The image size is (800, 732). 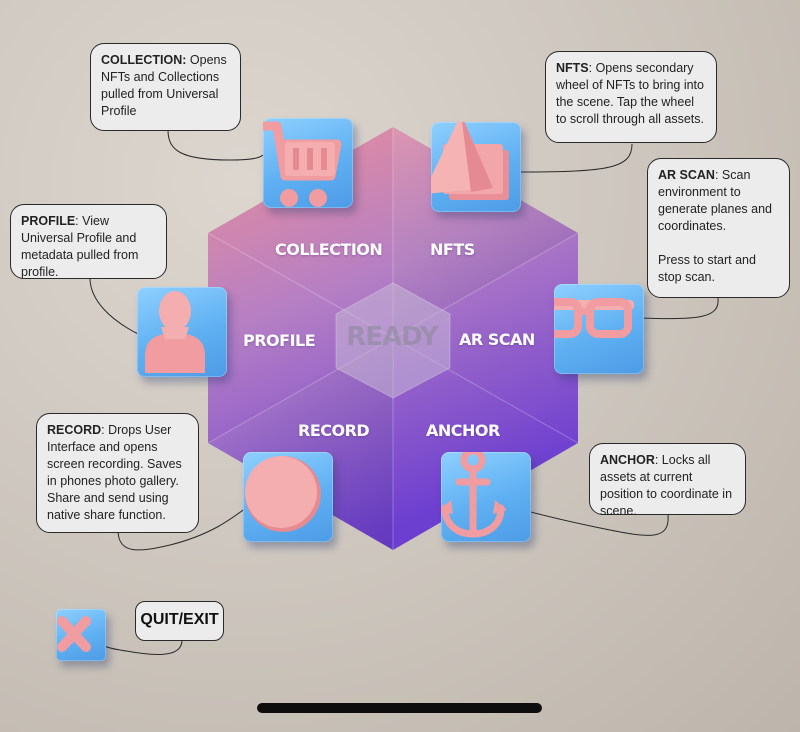 I want to click on pyramid-cards-icon, so click(x=470, y=161).